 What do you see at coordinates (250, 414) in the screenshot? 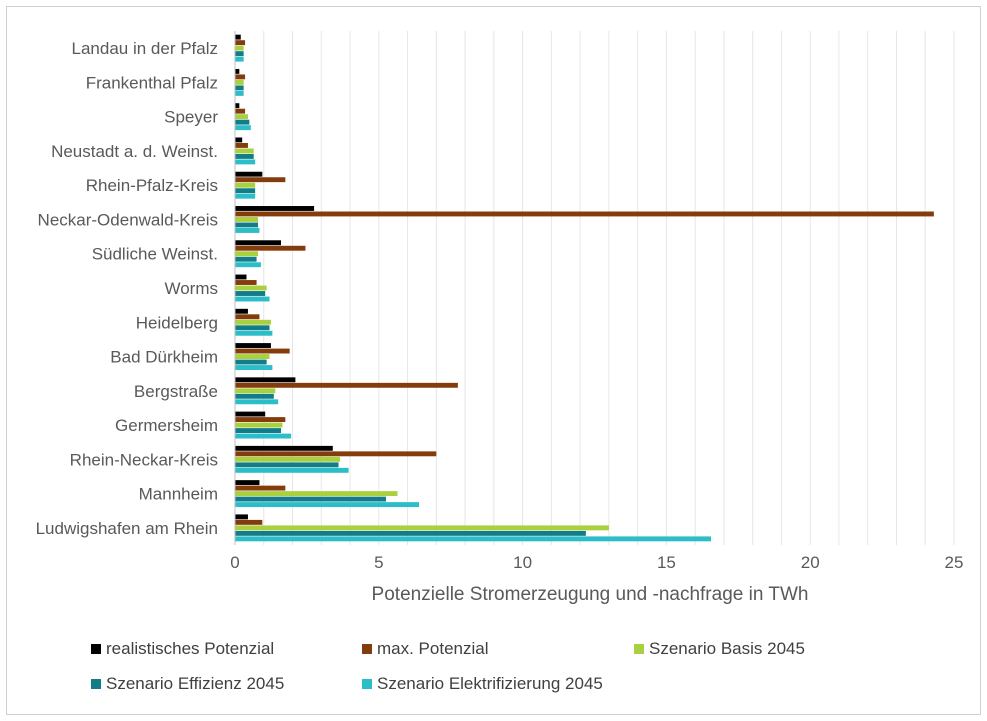
I see `bar-realistisches-potenzial-germersheim` at bounding box center [250, 414].